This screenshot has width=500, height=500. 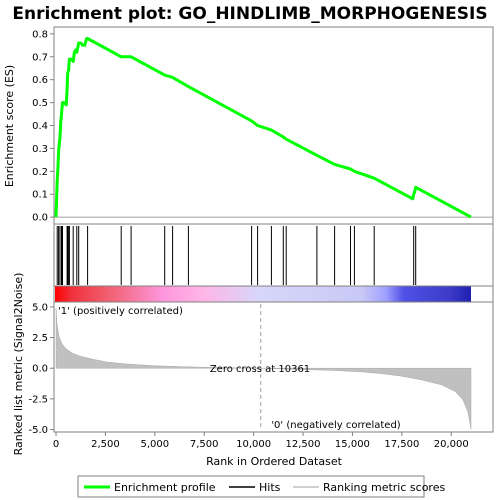 What do you see at coordinates (40, 195) in the screenshot?
I see `es-y-tick-label-1: 0.1` at bounding box center [40, 195].